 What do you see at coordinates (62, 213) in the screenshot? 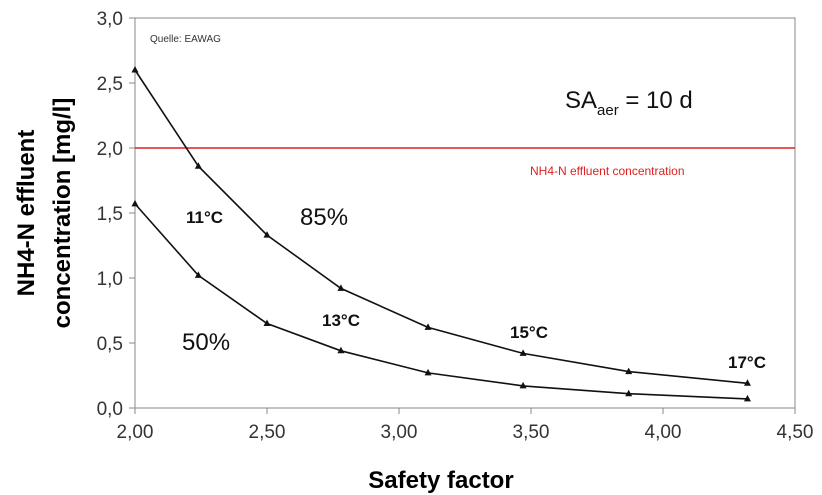
I see `y-axis-title-line-2: concentration [mg/l]` at bounding box center [62, 213].